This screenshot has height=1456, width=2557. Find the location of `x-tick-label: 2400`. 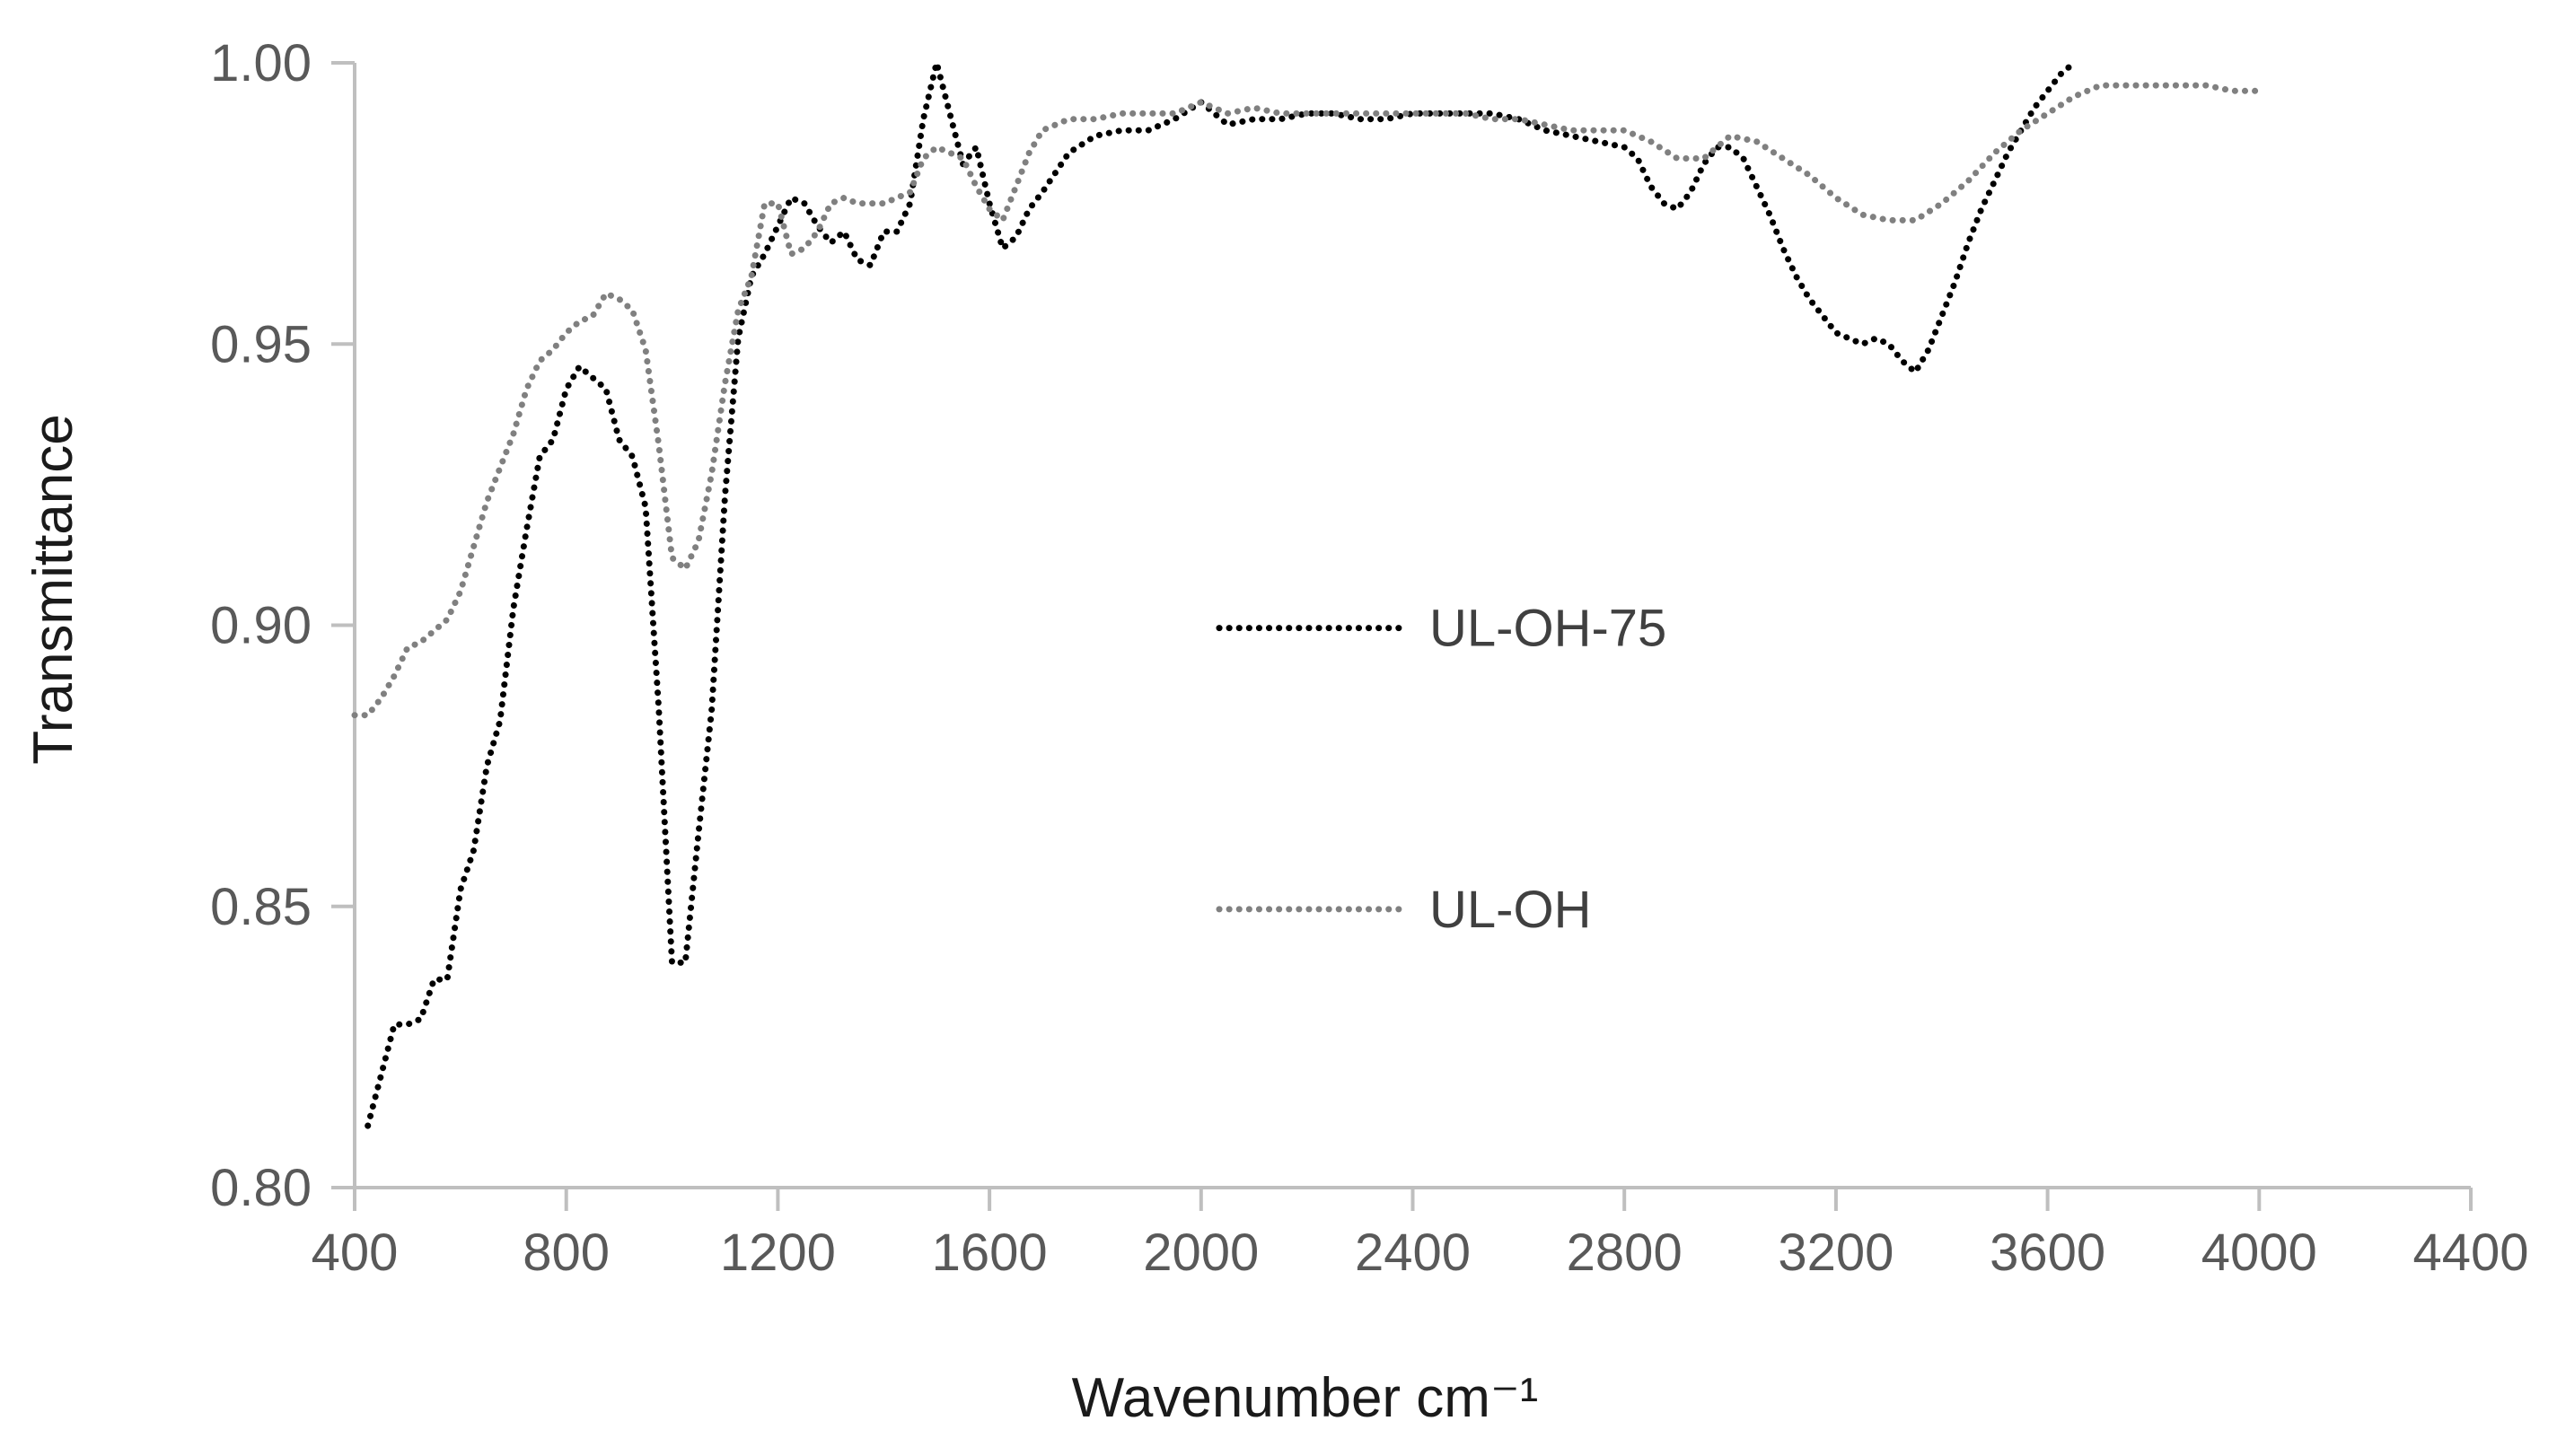

x-tick-label: 2400 is located at coordinates (1413, 1253).